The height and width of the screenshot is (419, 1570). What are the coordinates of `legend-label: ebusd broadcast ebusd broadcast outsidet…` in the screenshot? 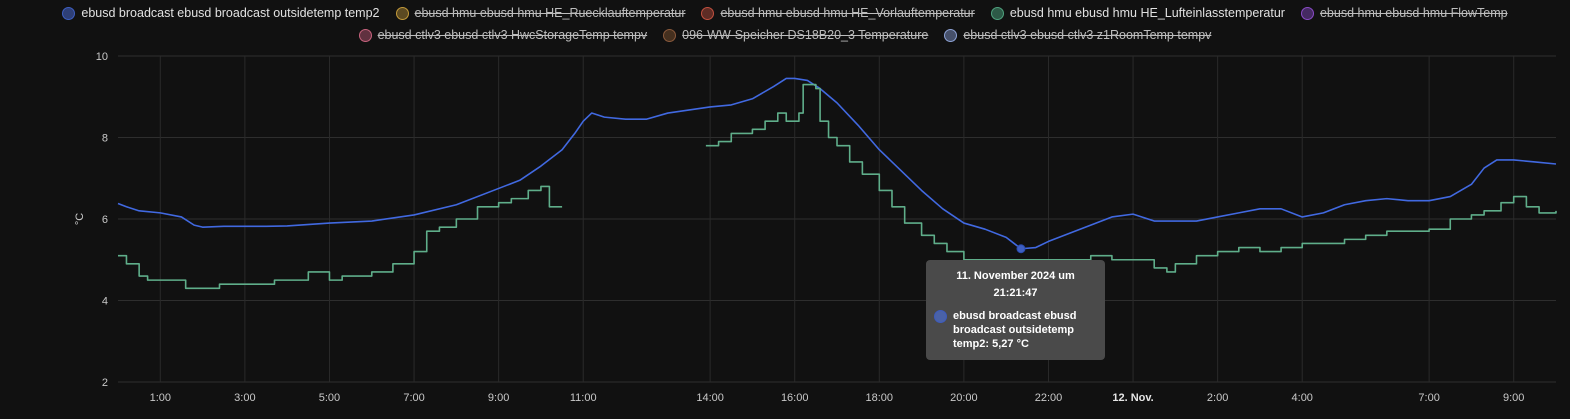 It's located at (230, 13).